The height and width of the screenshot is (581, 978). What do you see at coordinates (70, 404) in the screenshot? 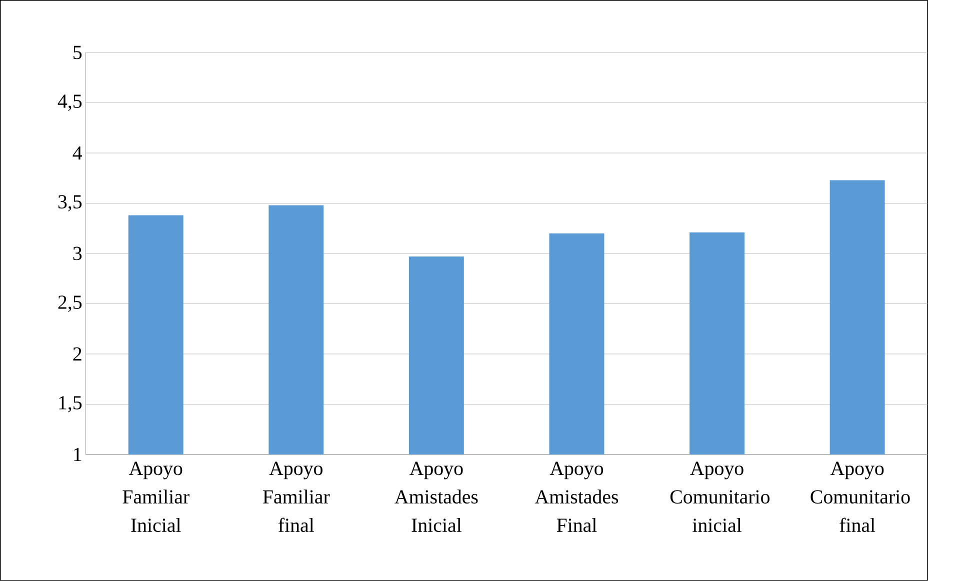
I see `y-tick-label: 1,5` at bounding box center [70, 404].